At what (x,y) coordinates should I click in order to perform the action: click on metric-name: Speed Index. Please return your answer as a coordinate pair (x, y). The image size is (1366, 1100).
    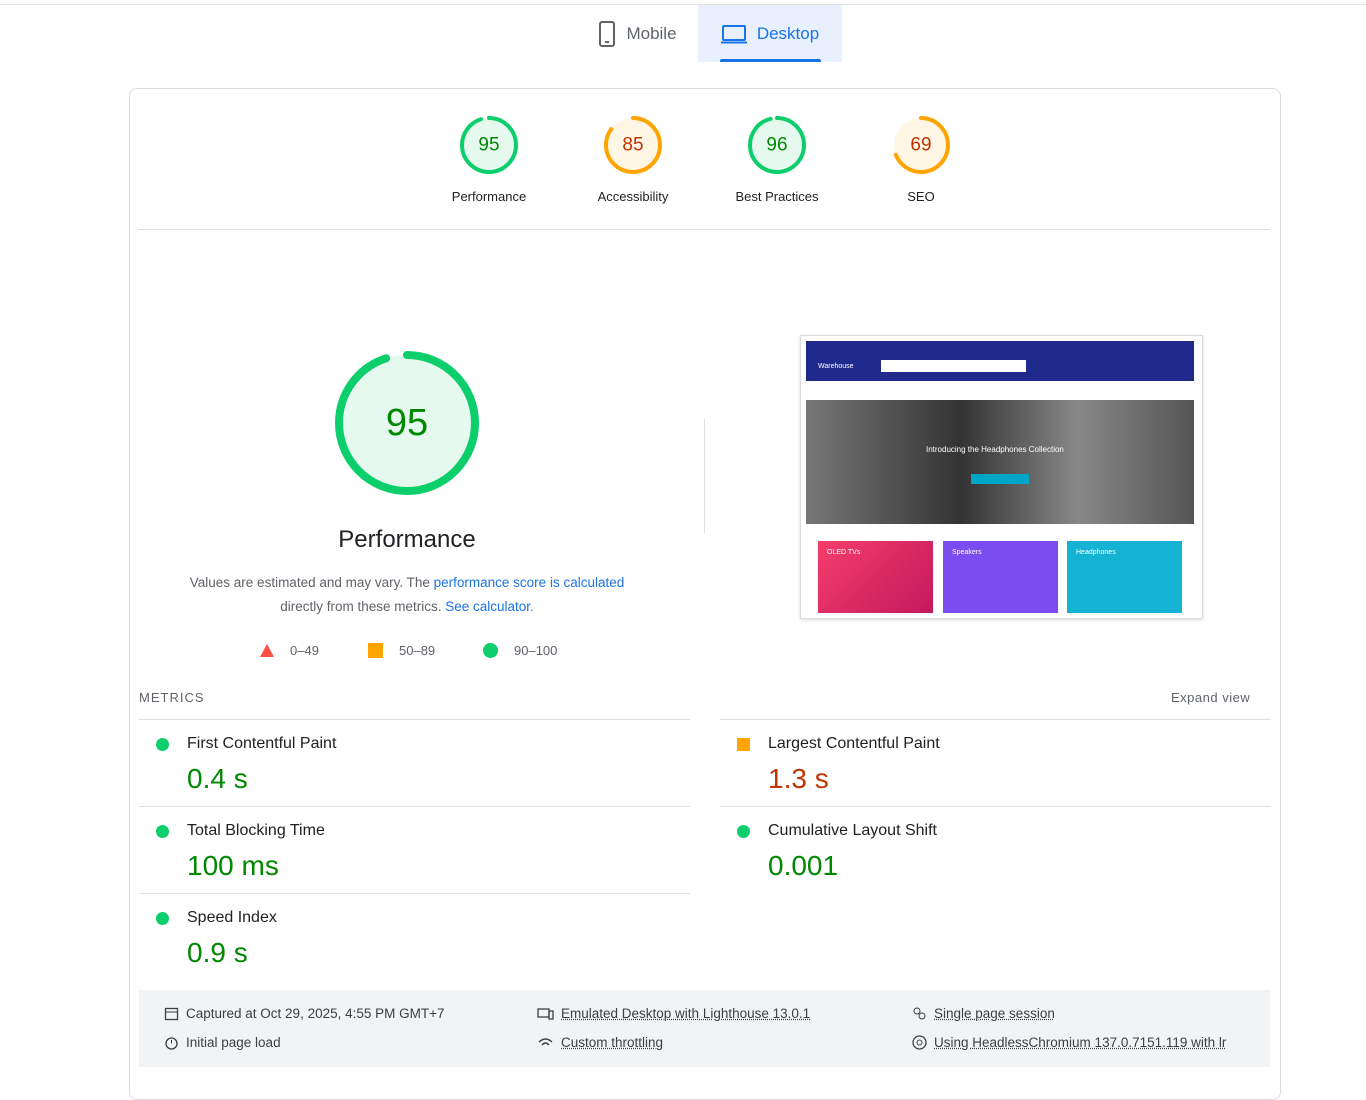
    Looking at the image, I should click on (232, 917).